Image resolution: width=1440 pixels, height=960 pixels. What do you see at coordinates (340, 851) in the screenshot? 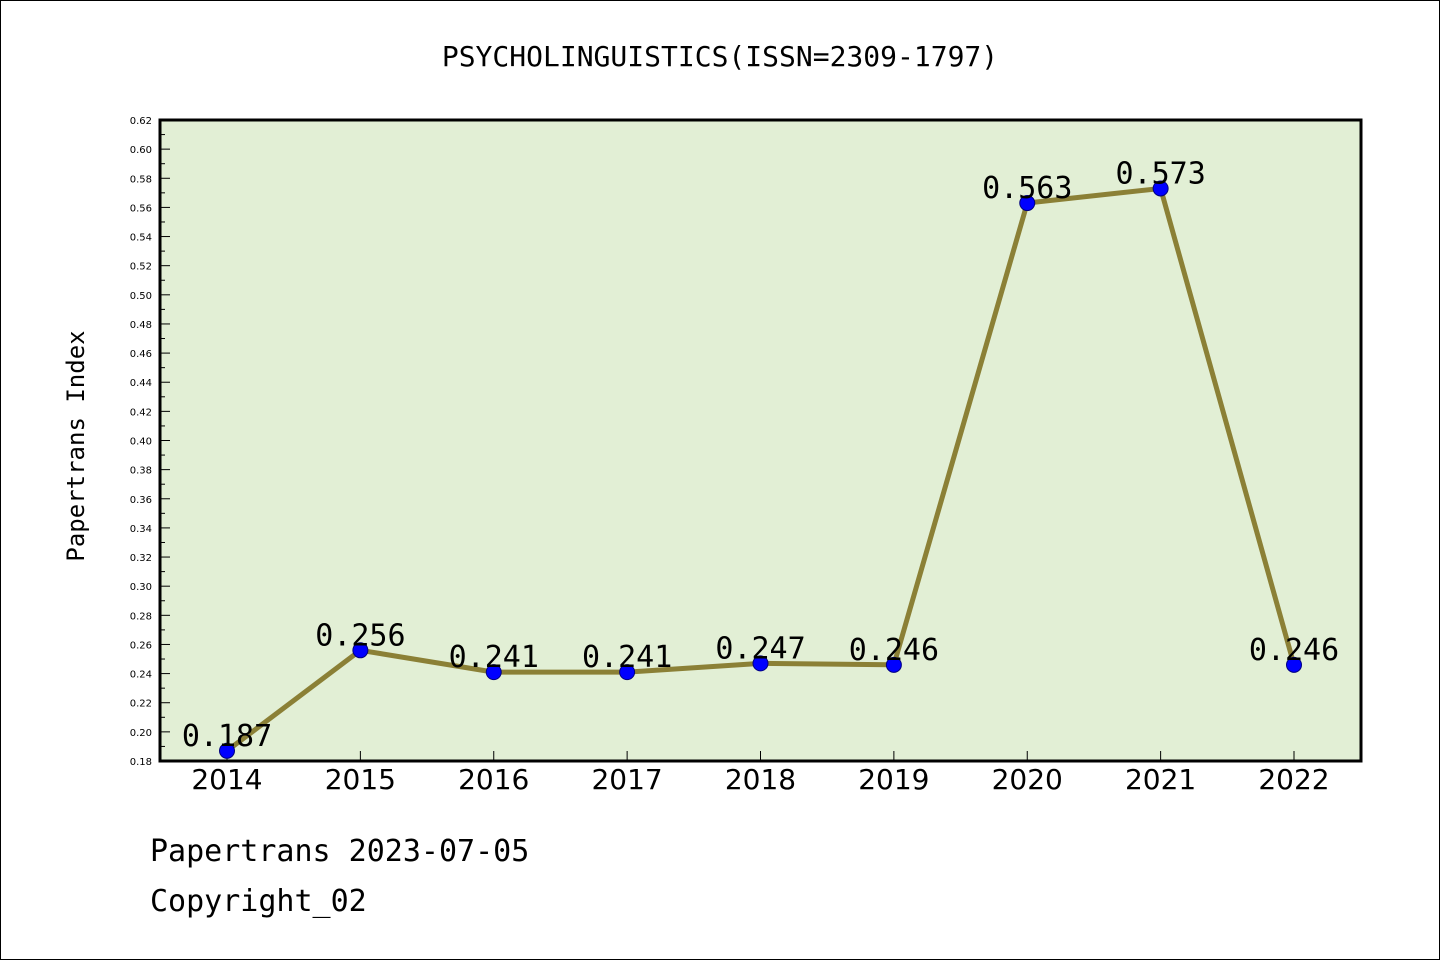
I see `footer-date: Papertrans 2023-07-05` at bounding box center [340, 851].